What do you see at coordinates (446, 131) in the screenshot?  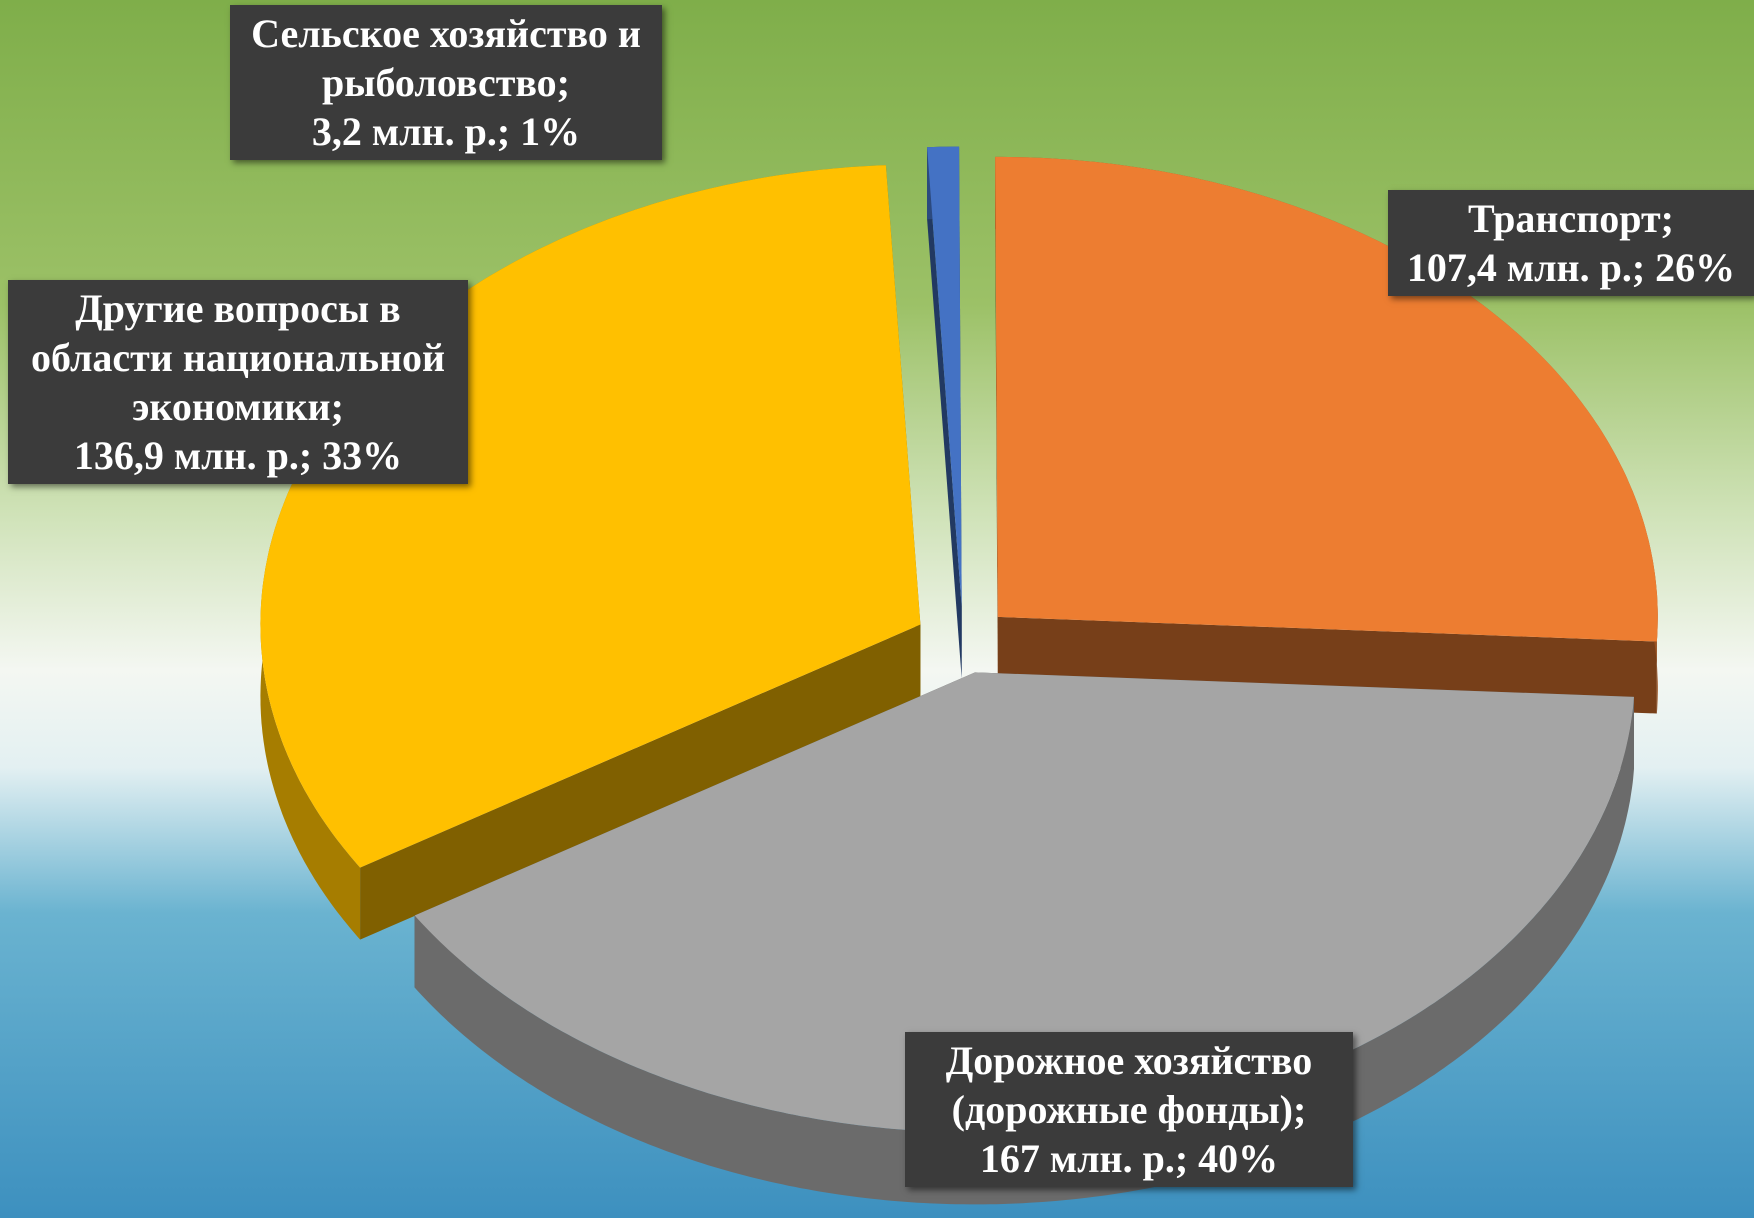 I see `value-label: 3,2 млн. р.; 1%` at bounding box center [446, 131].